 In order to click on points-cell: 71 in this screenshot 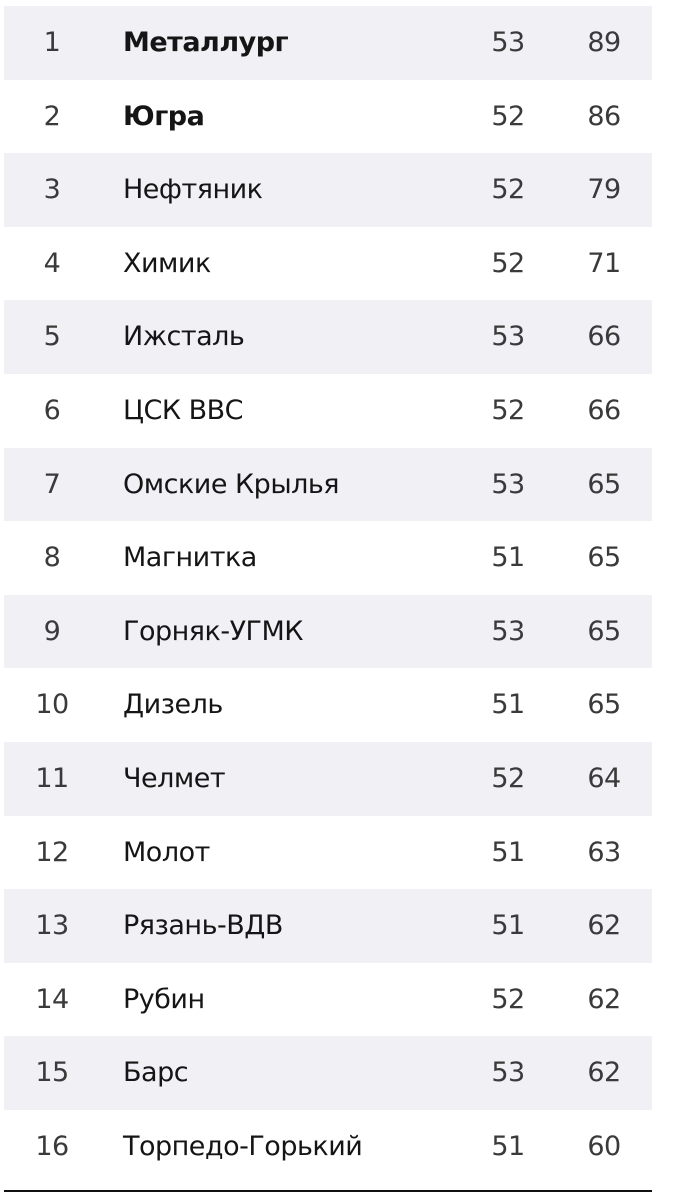, I will do `click(604, 263)`.